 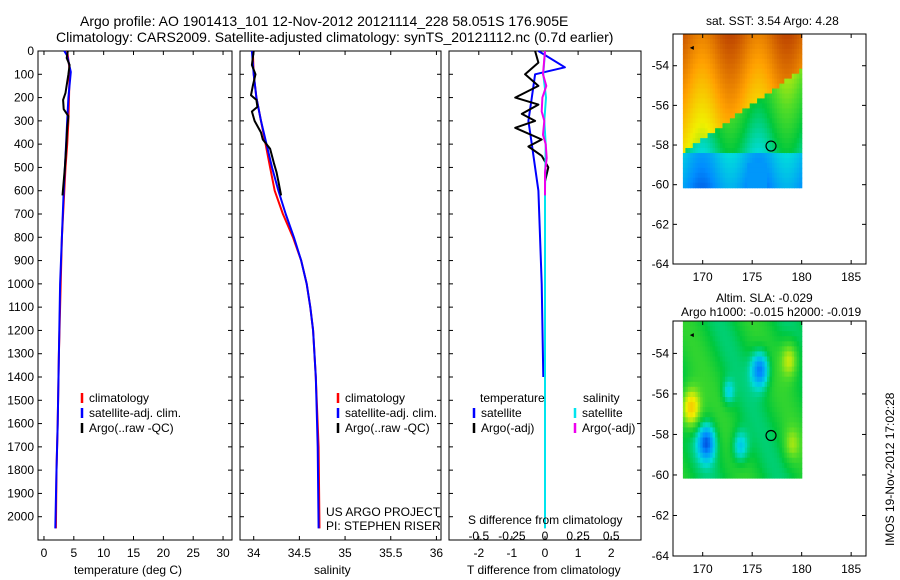 I want to click on x-tick-label: 170, so click(x=703, y=569).